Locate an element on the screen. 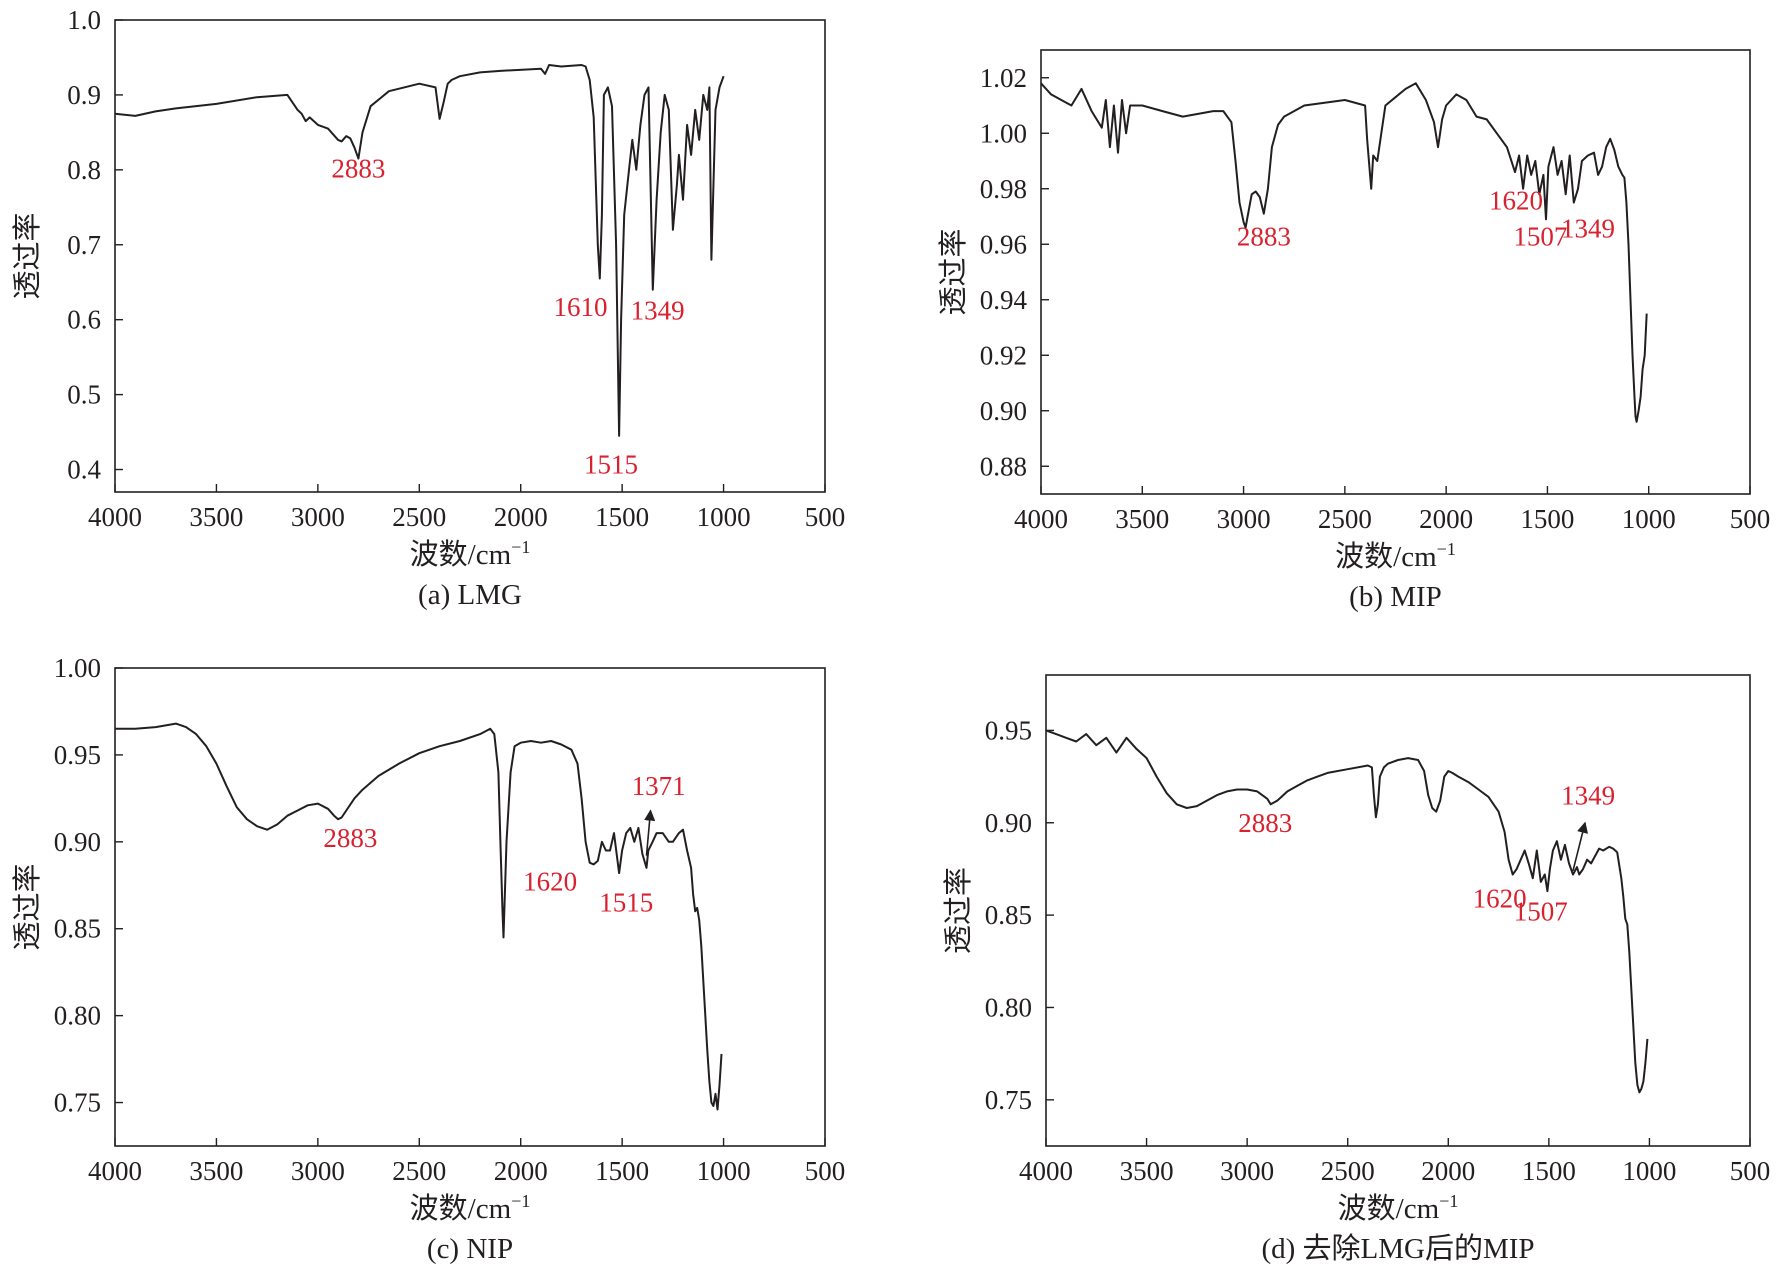 Image resolution: width=1787 pixels, height=1273 pixels. panel-caption: (c) NIP is located at coordinates (470, 1249).